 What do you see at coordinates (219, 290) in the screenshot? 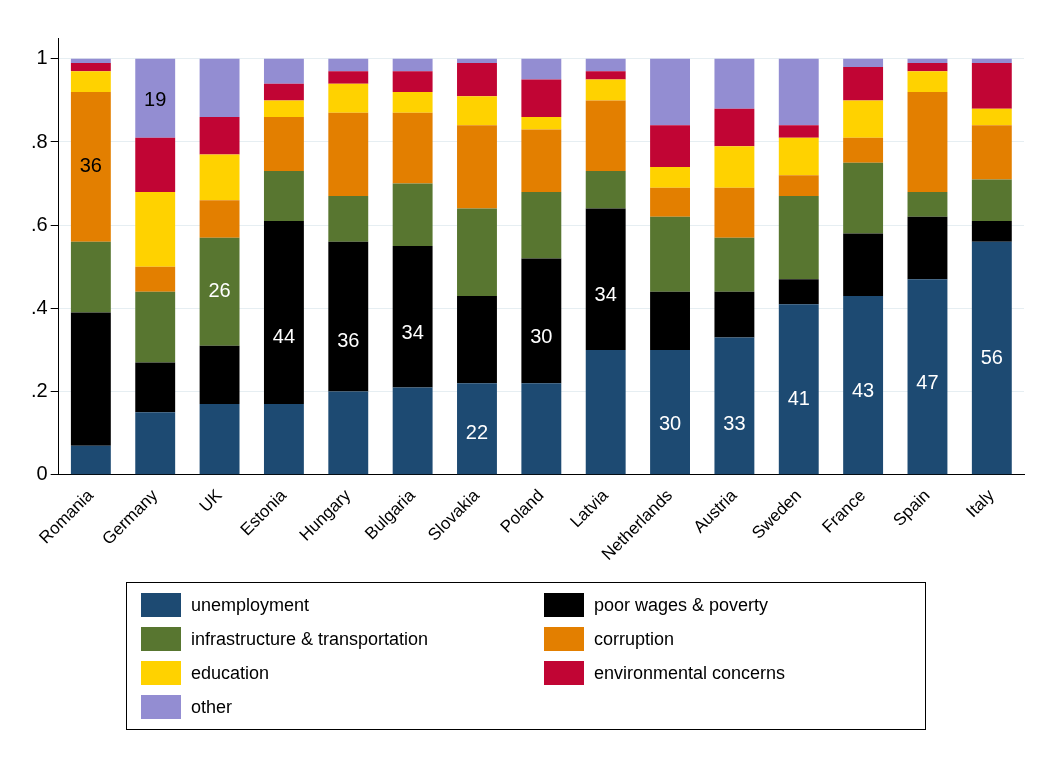
I see `annotation: 26` at bounding box center [219, 290].